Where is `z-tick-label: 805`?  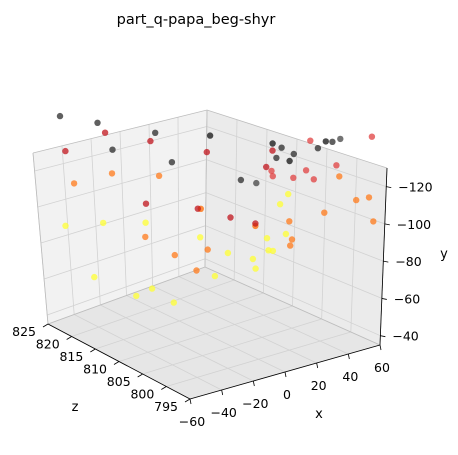
z-tick-label: 805 is located at coordinates (119, 381).